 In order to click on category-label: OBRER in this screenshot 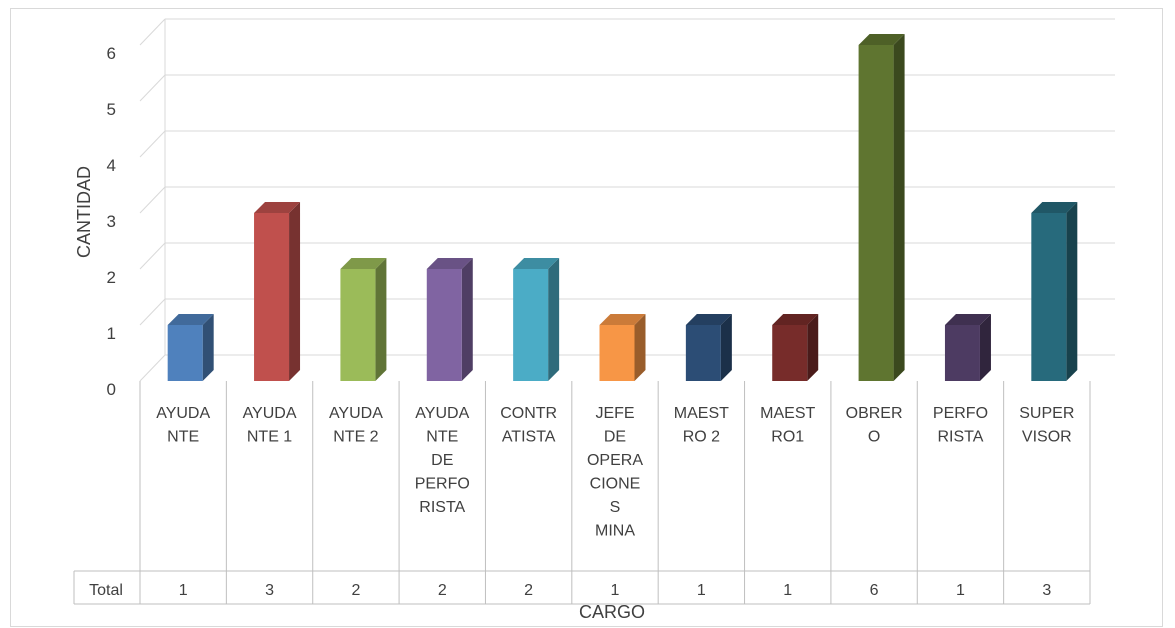, I will do `click(874, 413)`.